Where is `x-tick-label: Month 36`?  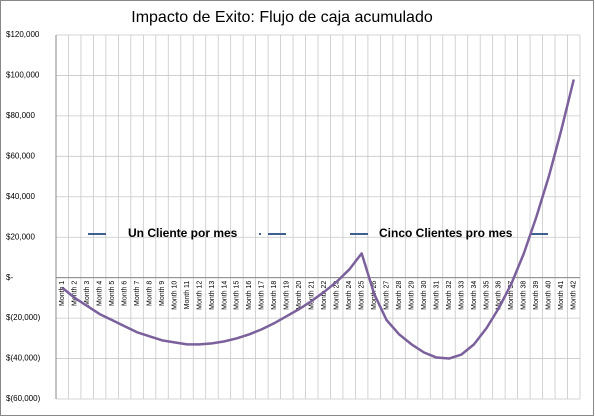
x-tick-label: Month 36 is located at coordinates (499, 295).